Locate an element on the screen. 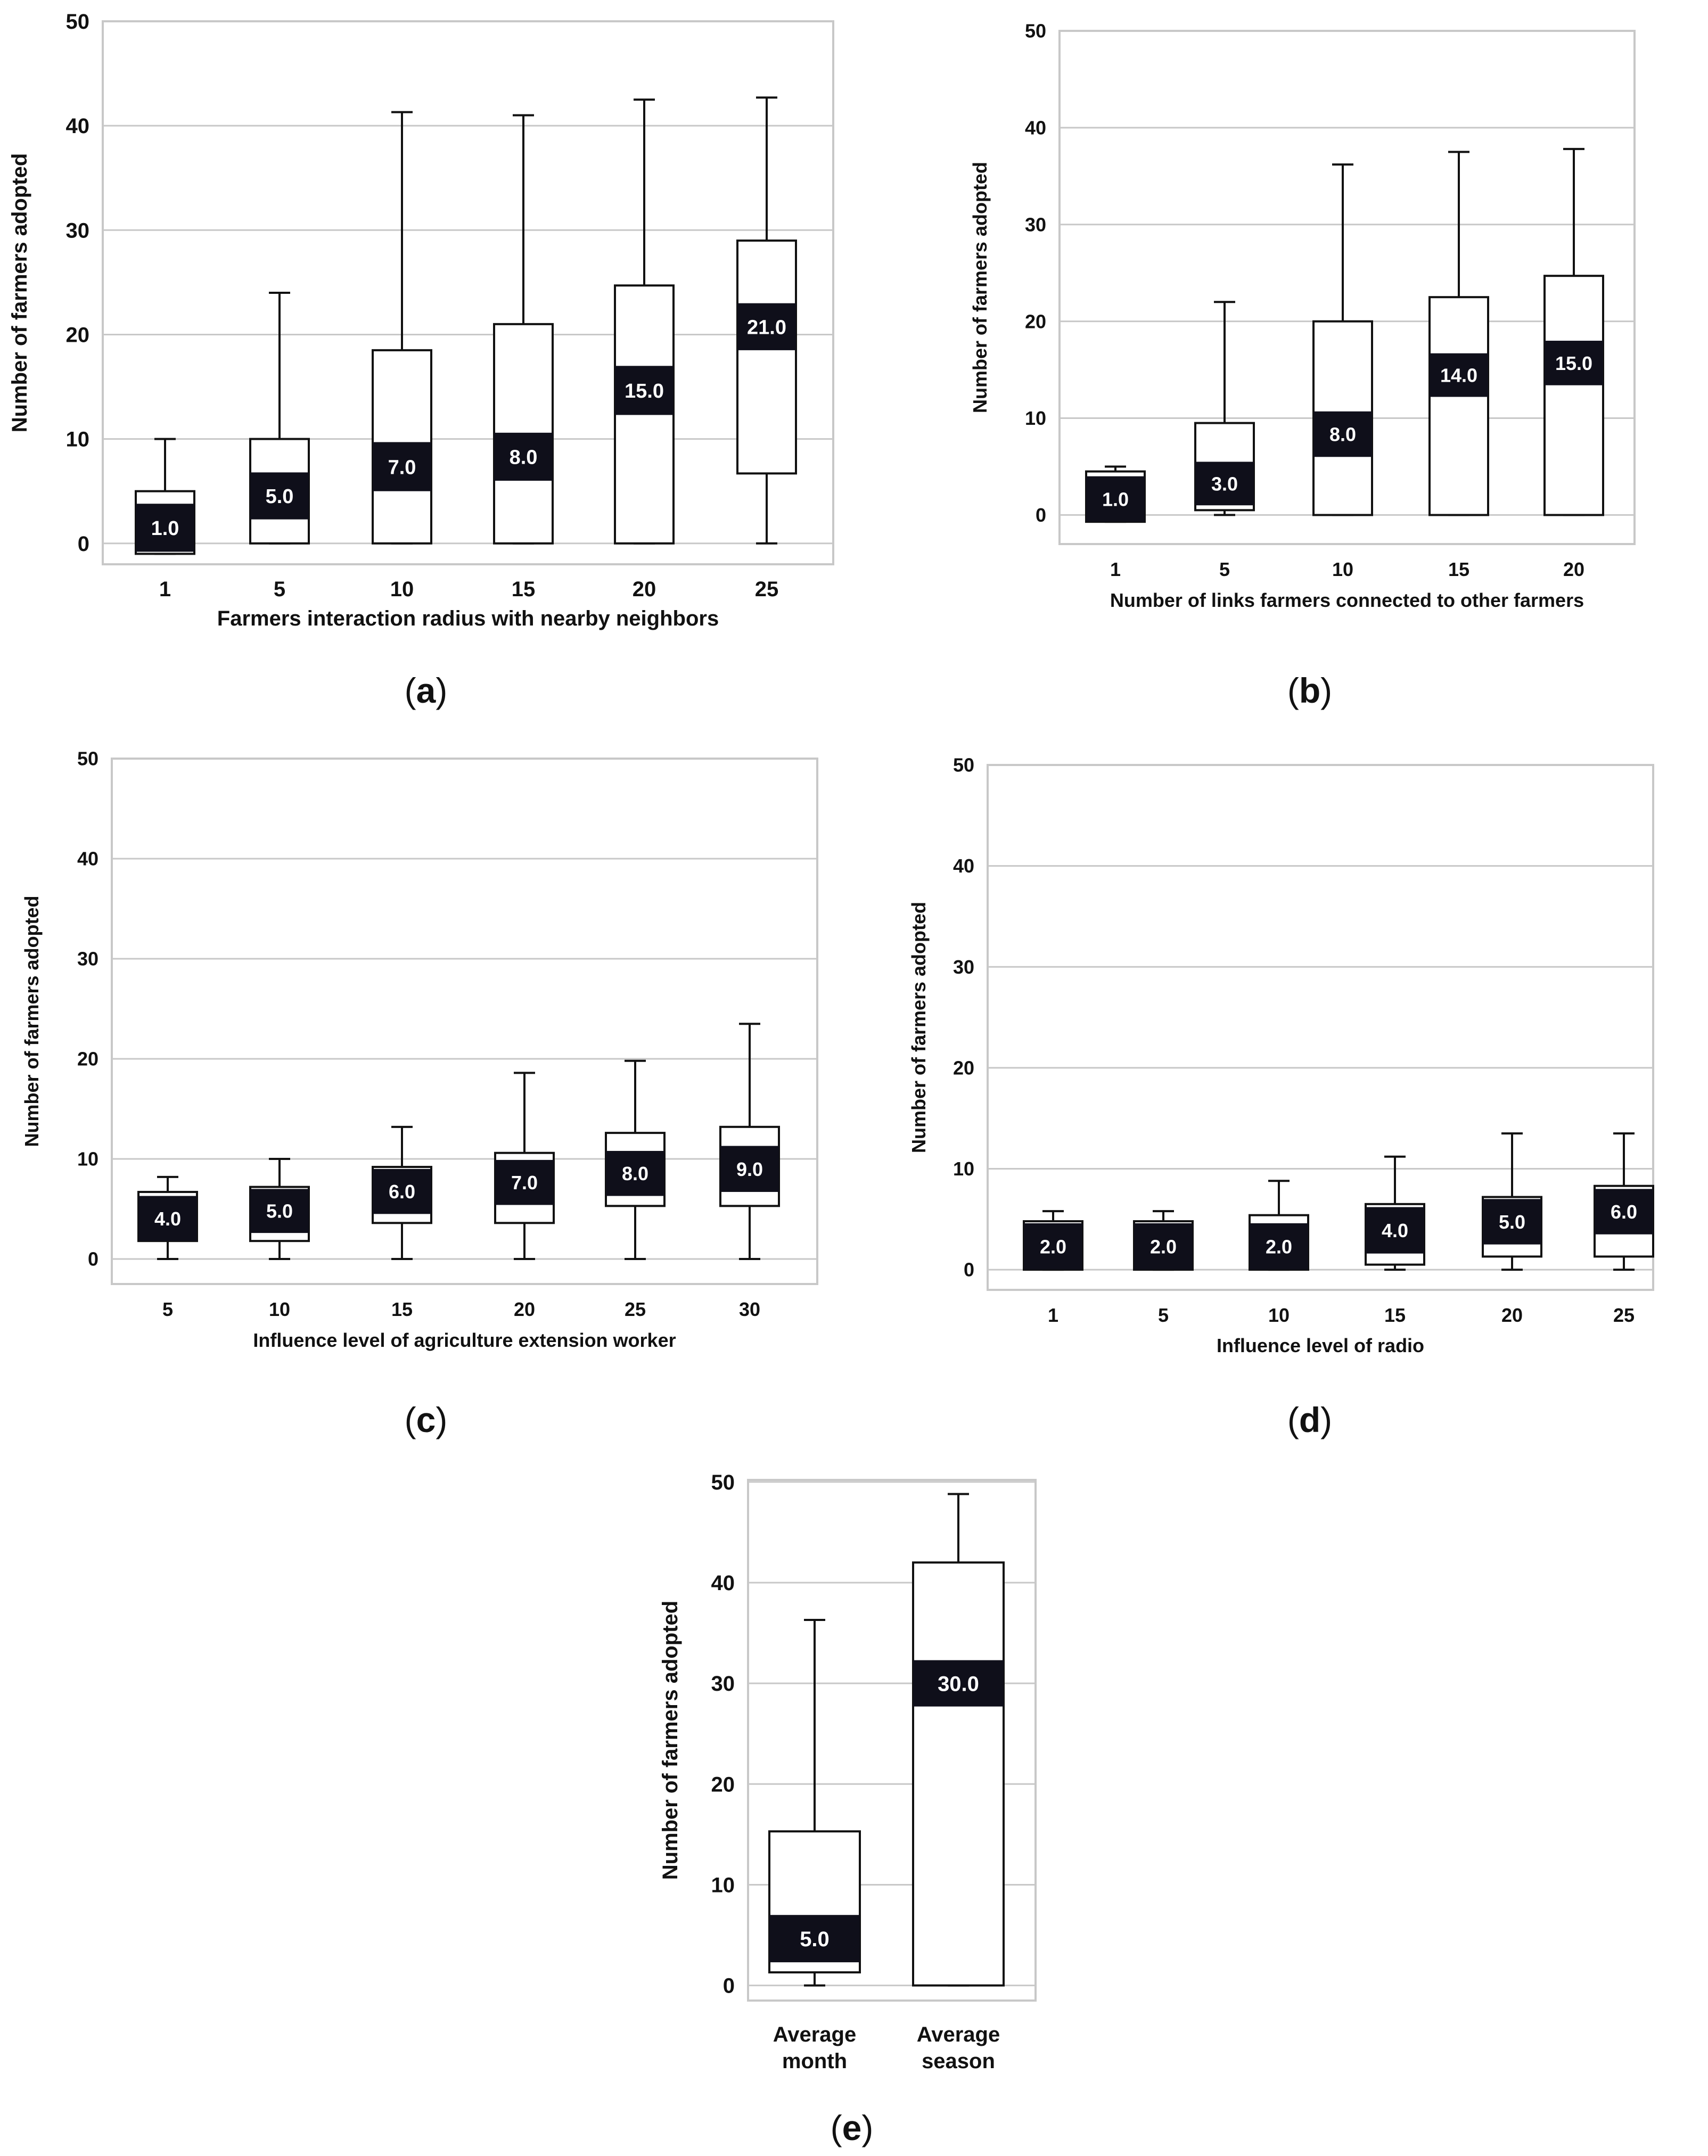  box-group: 21.0 is located at coordinates (766, 320).